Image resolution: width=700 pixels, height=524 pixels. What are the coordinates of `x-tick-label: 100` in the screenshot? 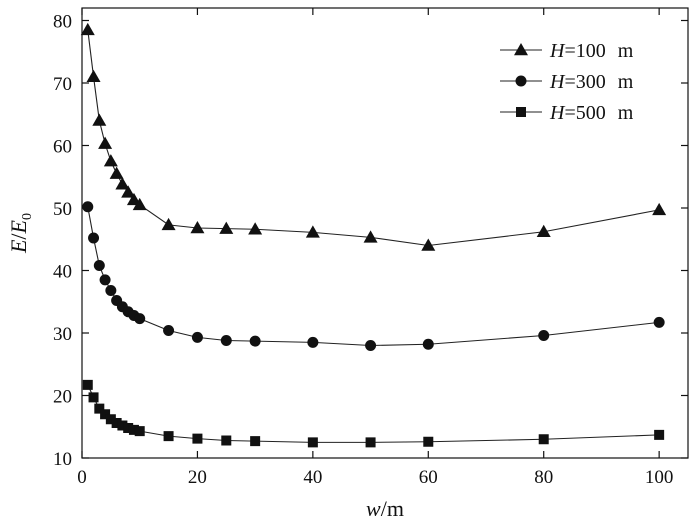 It's located at (659, 477).